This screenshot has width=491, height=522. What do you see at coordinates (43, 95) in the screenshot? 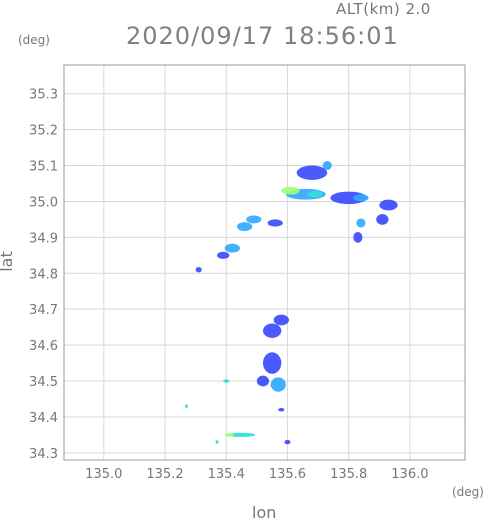
I see `y-tick-label: 35.3` at bounding box center [43, 95].